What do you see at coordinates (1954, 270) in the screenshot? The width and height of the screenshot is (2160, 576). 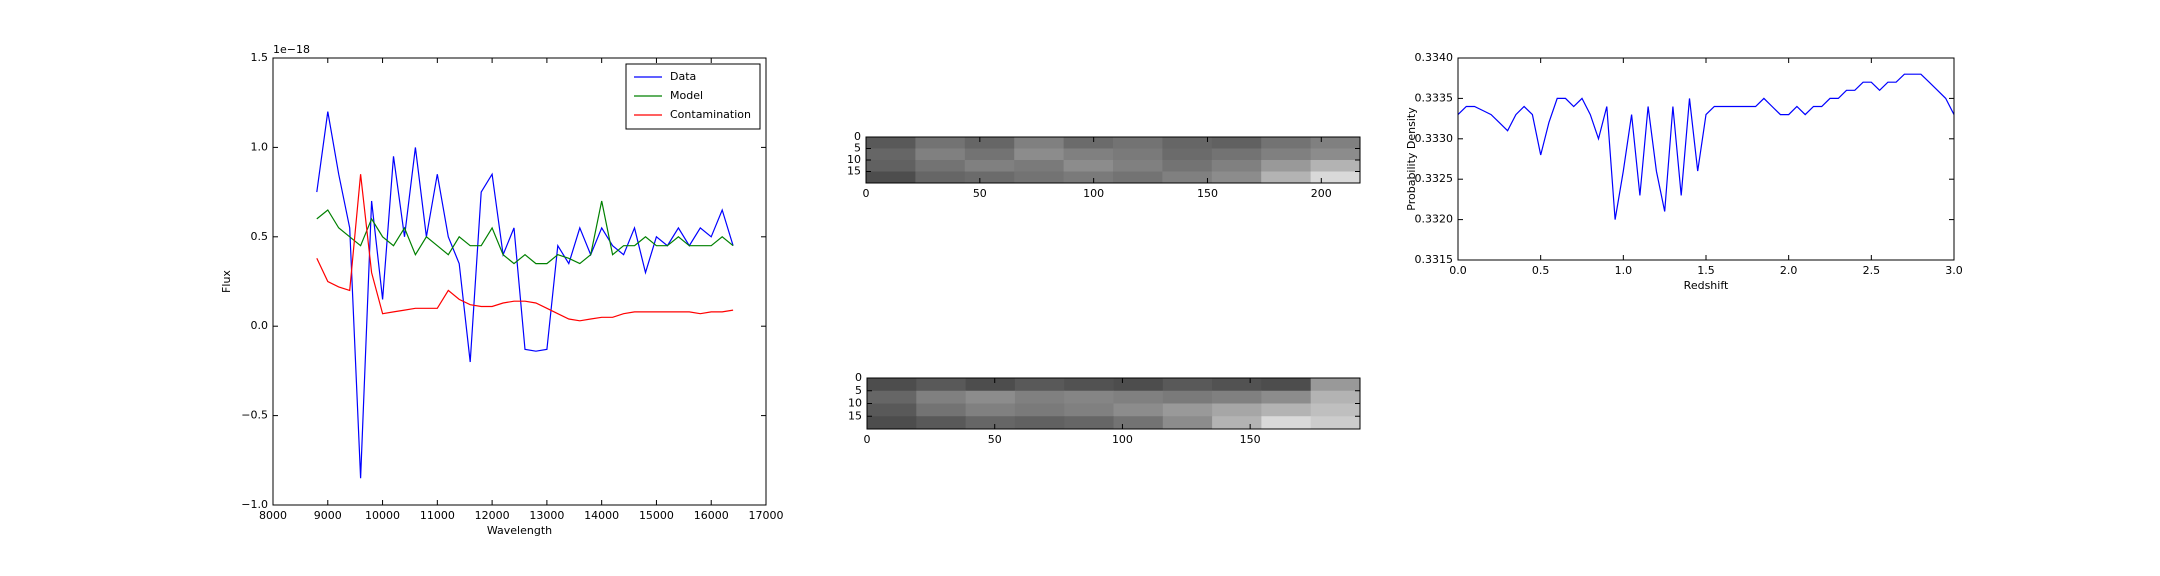 I see `x-tick-label: 3.0` at bounding box center [1954, 270].